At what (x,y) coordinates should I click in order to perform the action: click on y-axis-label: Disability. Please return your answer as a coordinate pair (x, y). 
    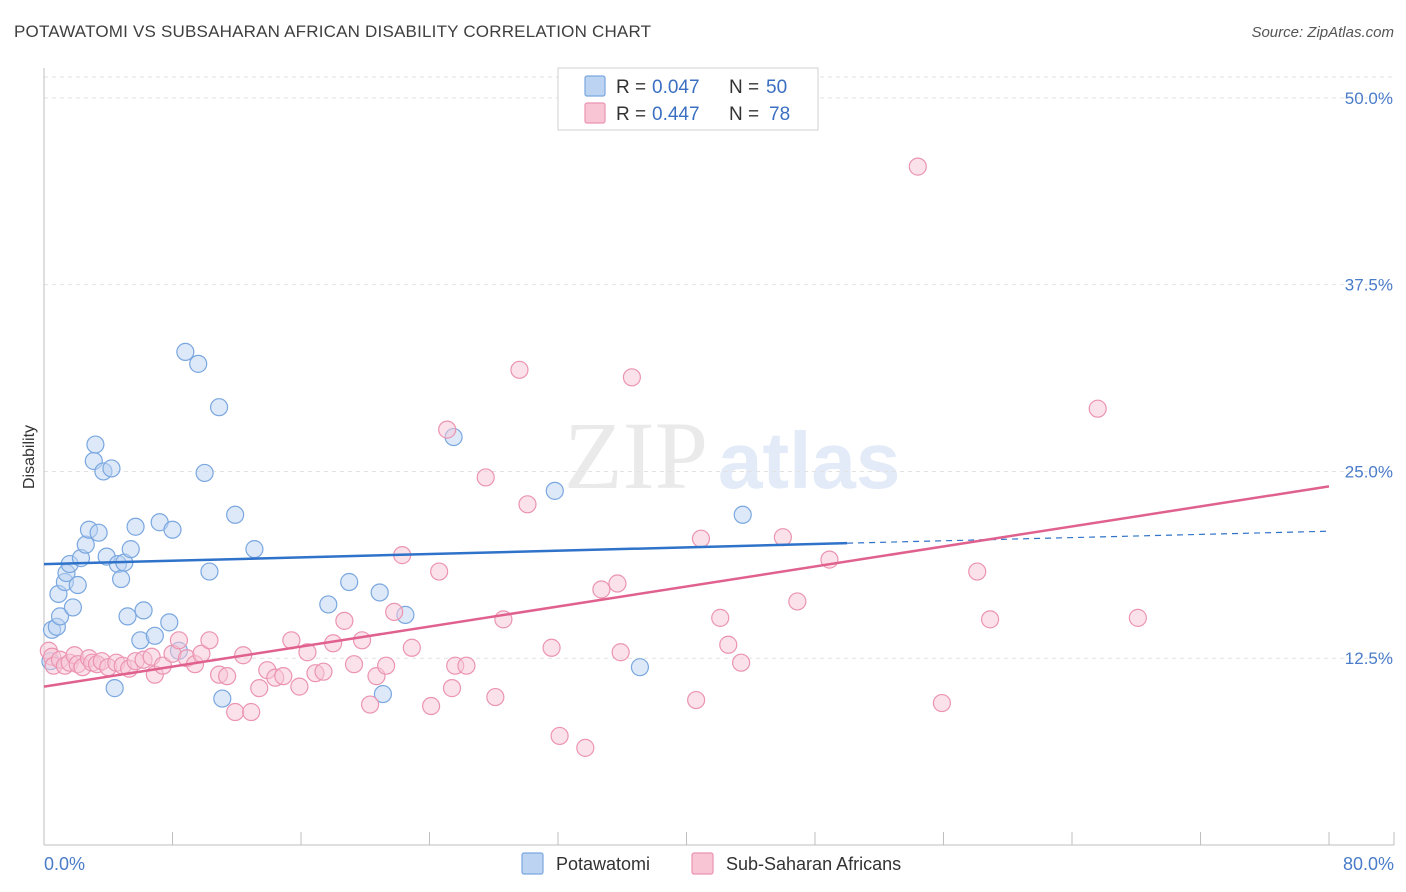
    Looking at the image, I should click on (29, 457).